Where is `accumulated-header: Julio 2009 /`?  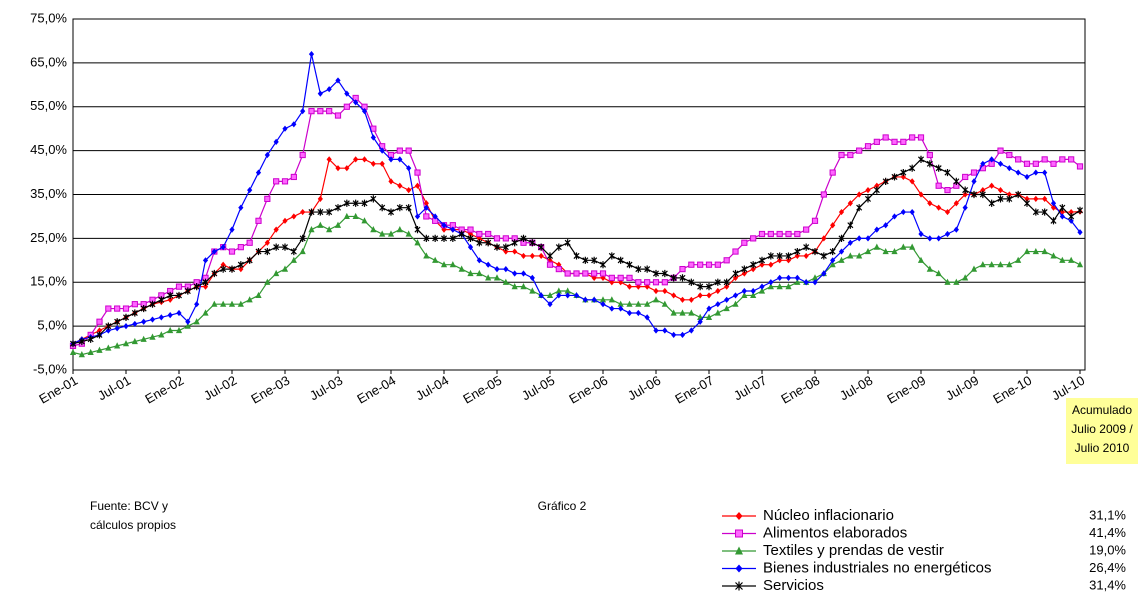
accumulated-header: Julio 2009 / is located at coordinates (1102, 429).